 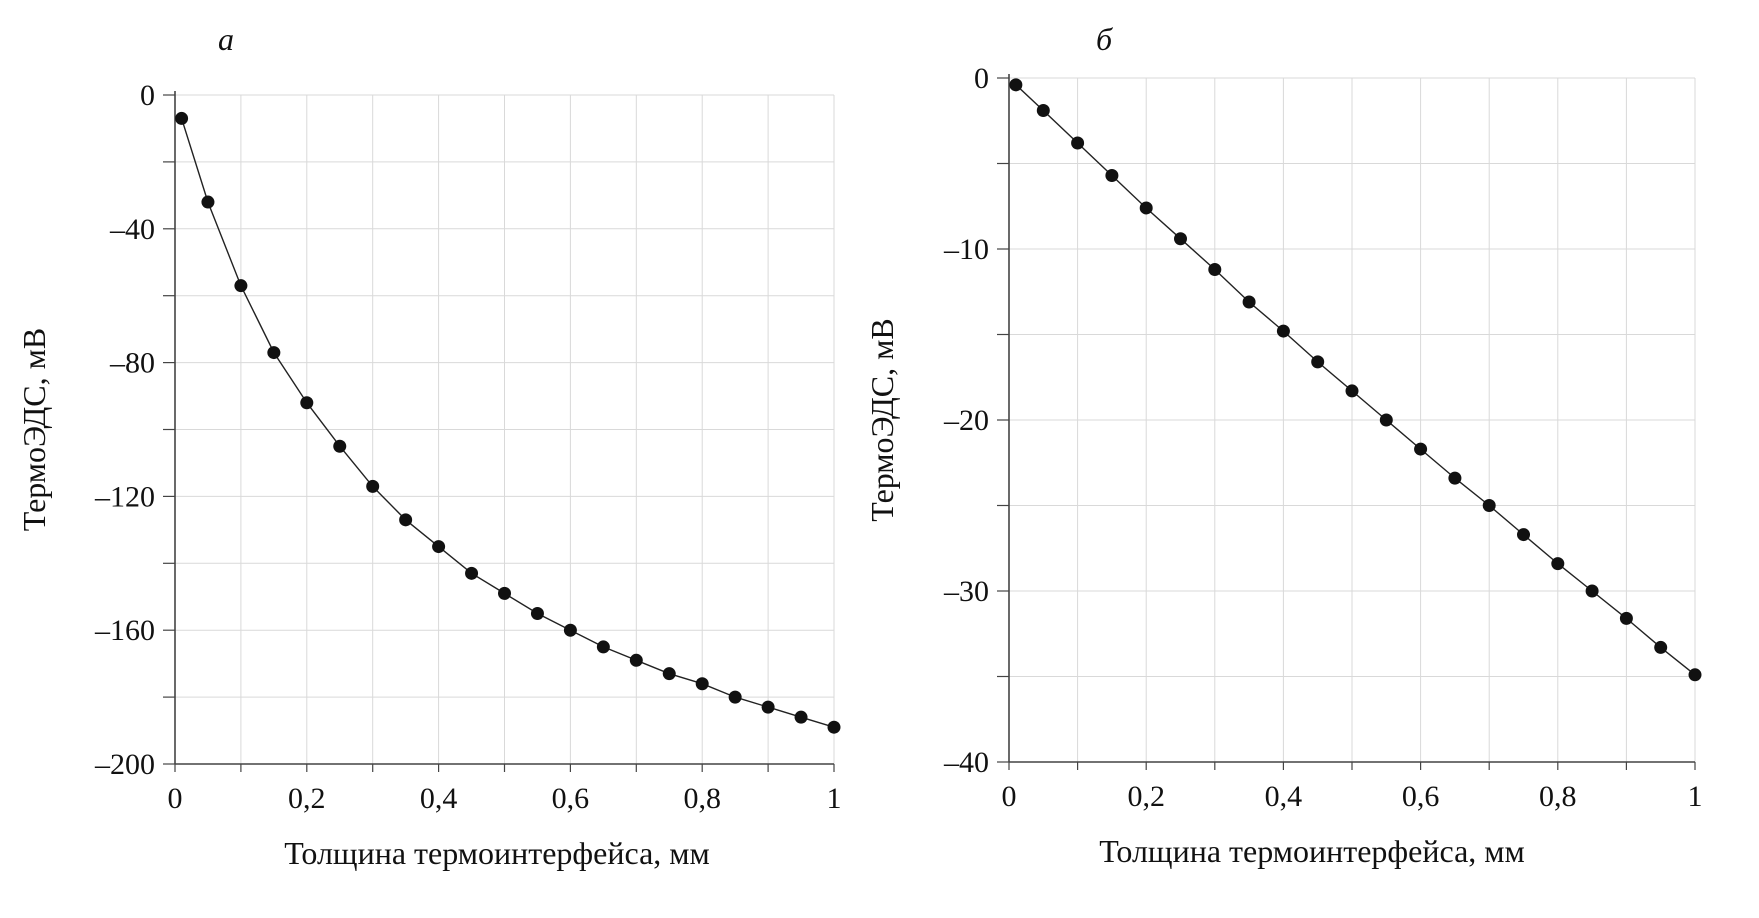 What do you see at coordinates (132, 363) in the screenshot?
I see `y-tick-label: –80` at bounding box center [132, 363].